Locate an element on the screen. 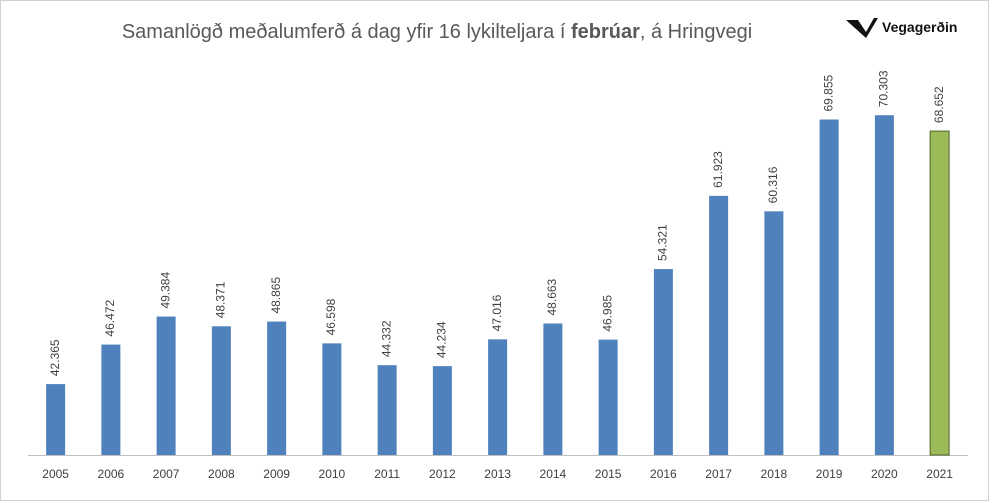 The image size is (992, 503). x-tick-label: 2012 is located at coordinates (442, 474).